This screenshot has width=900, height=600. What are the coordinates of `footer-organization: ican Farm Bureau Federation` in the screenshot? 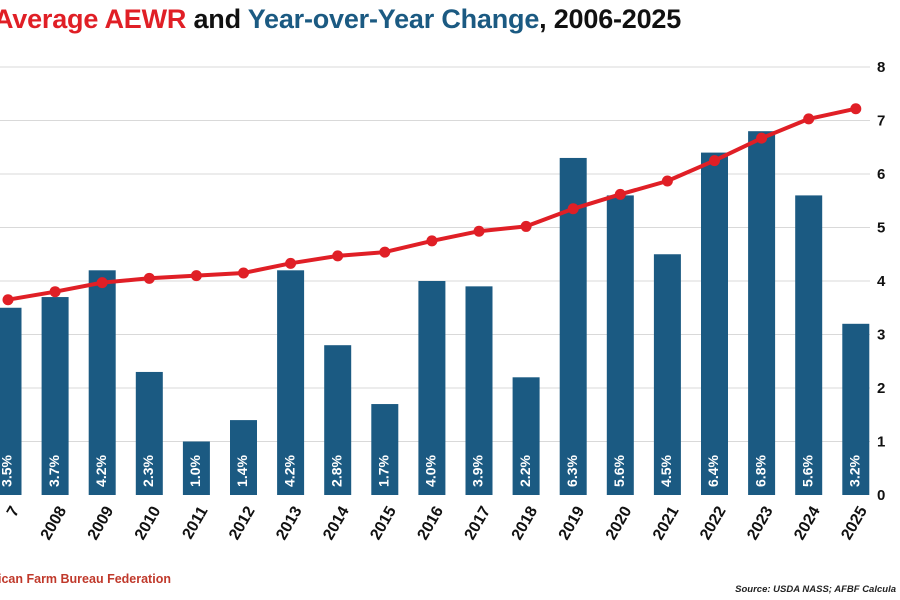 It's located at (85, 579).